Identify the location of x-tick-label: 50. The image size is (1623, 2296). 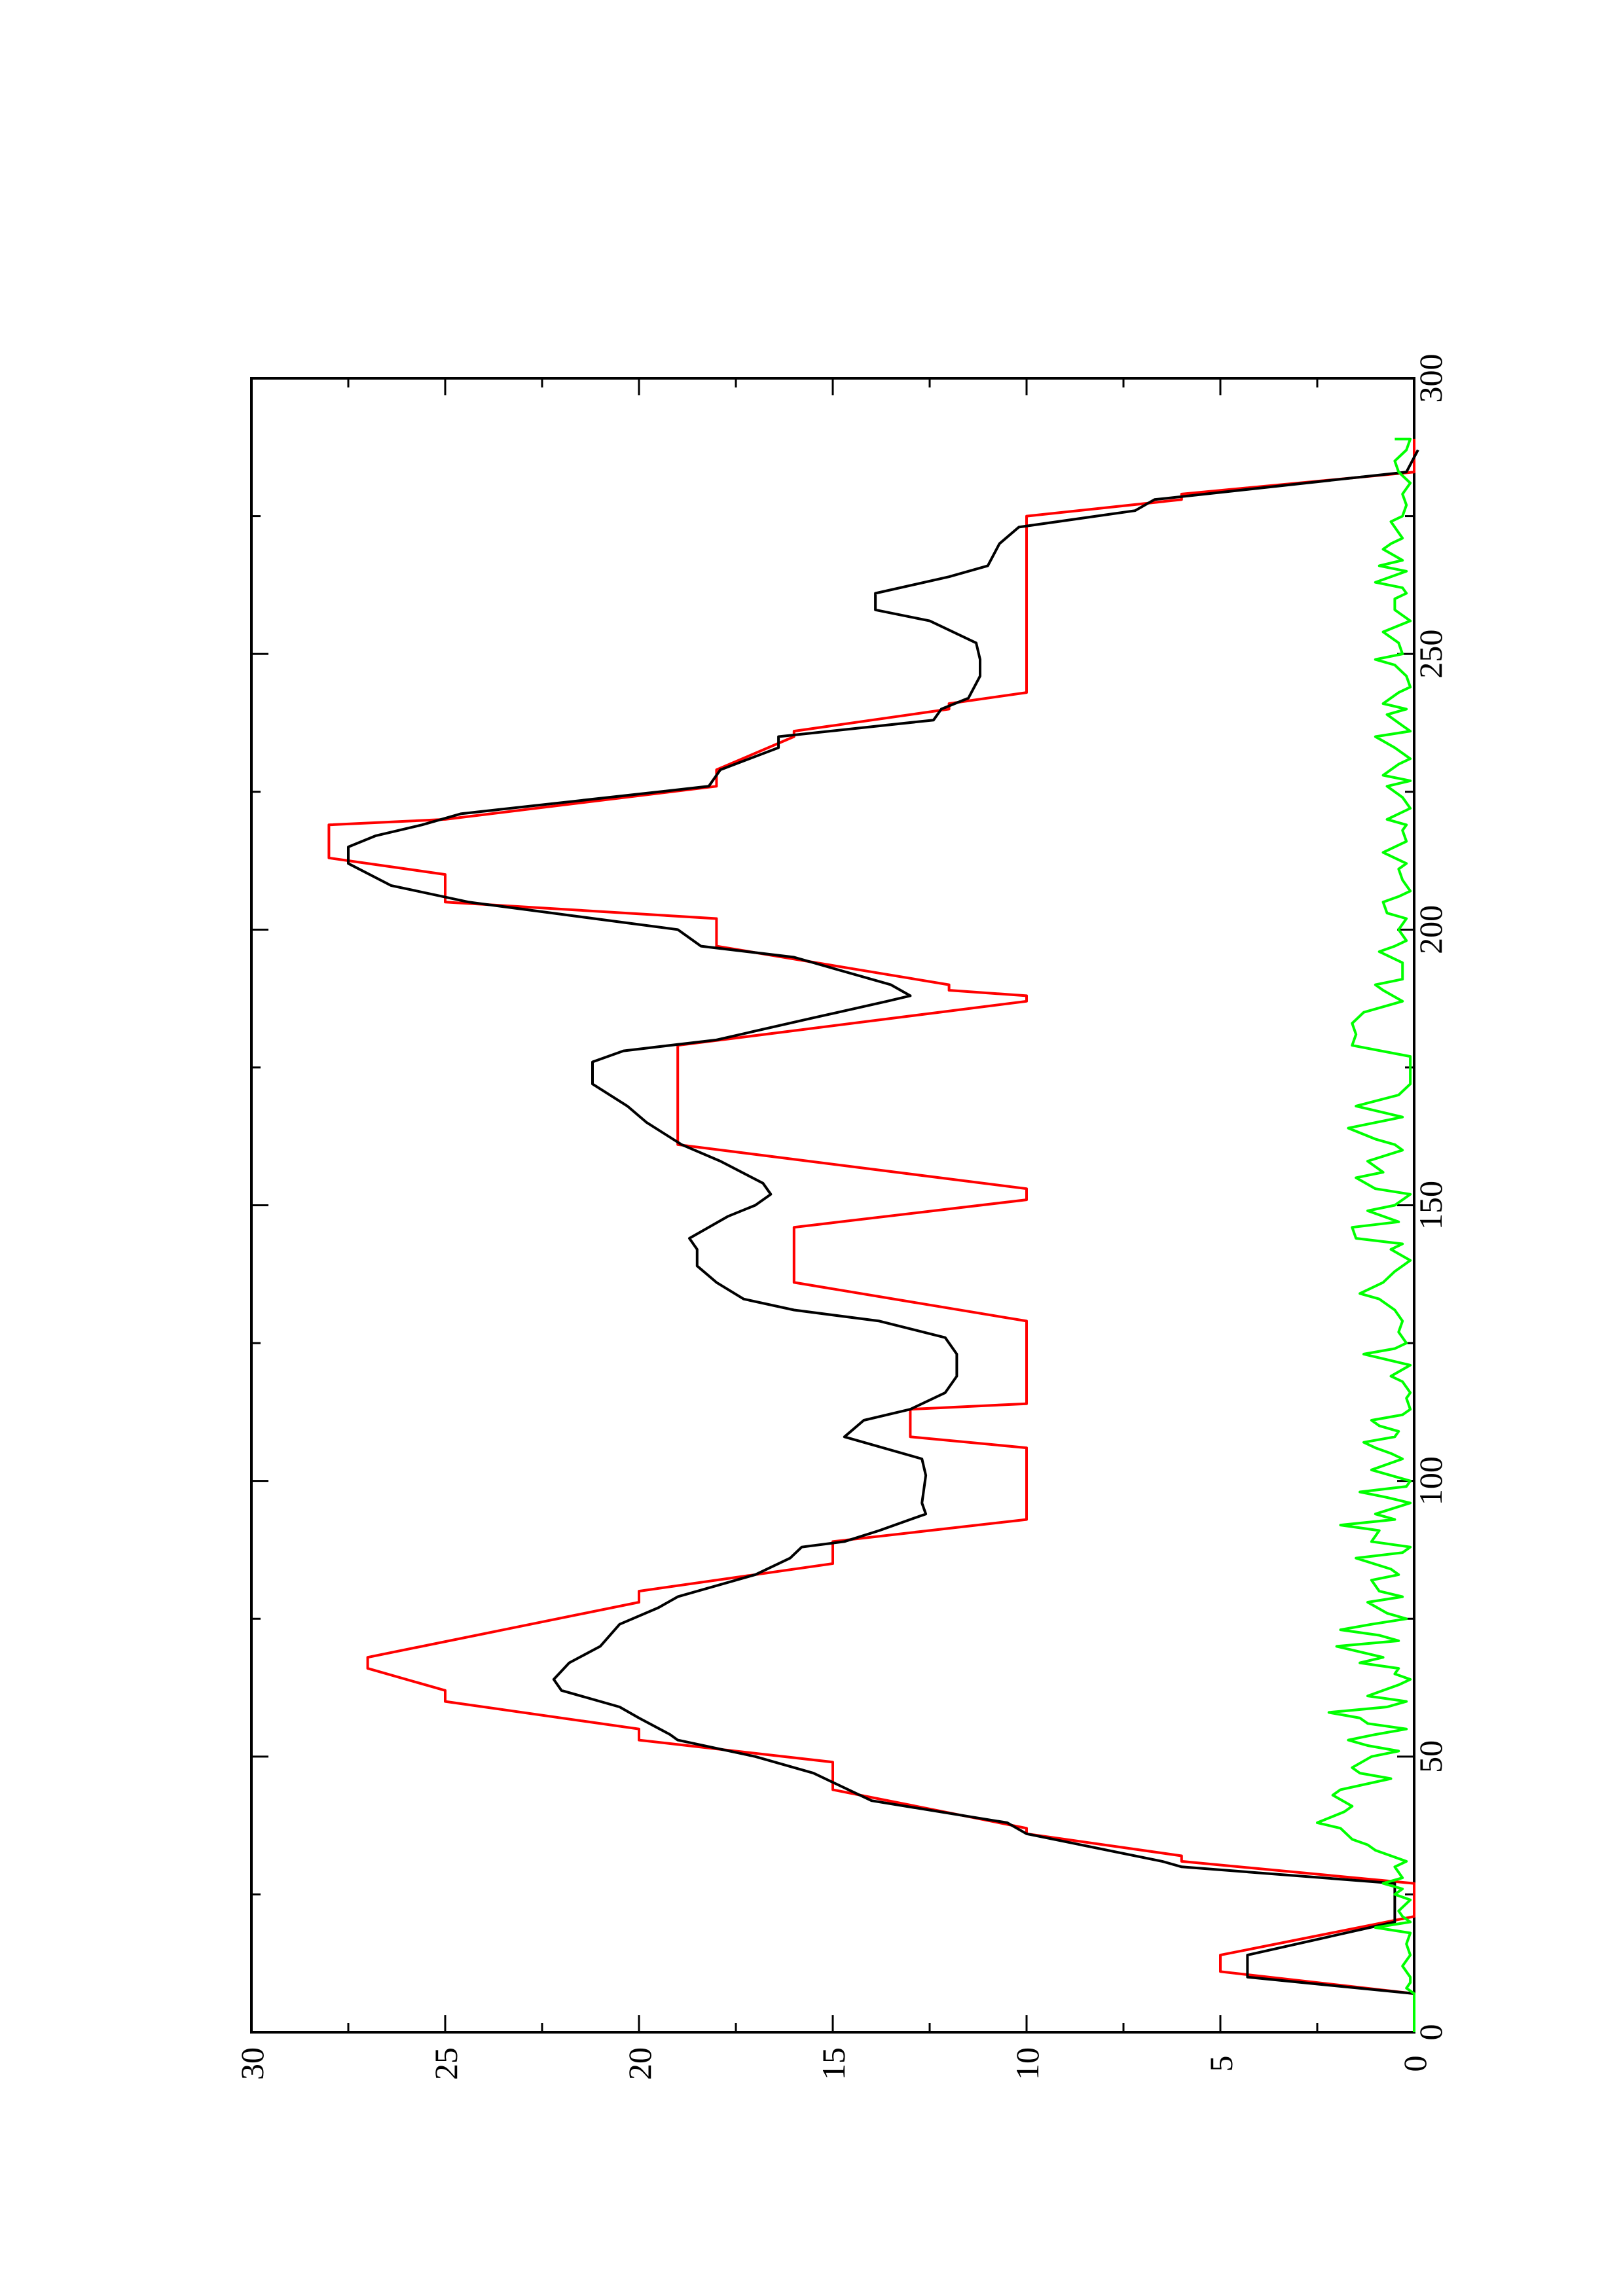
(1430, 1756).